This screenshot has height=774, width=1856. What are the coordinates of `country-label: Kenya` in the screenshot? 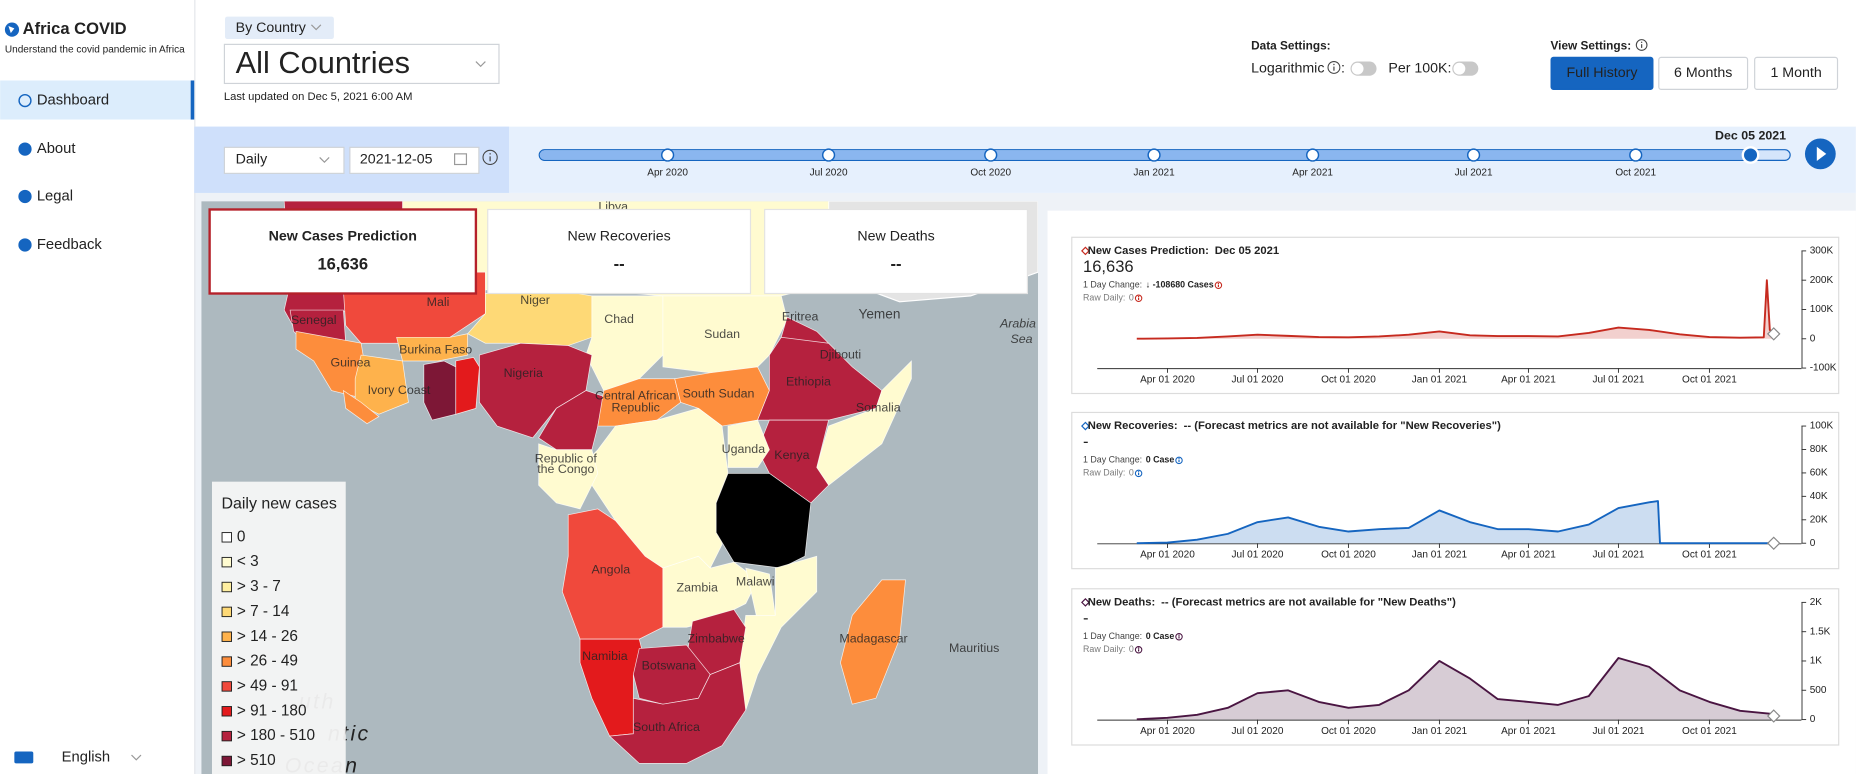 It's located at (791, 455).